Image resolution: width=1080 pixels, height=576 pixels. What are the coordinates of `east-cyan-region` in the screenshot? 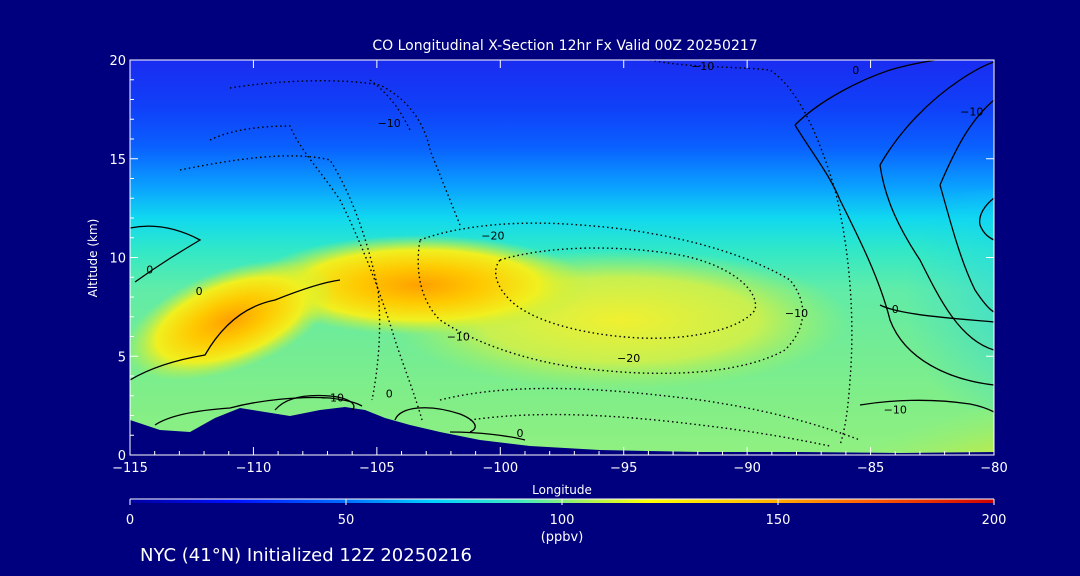 It's located at (919, 300).